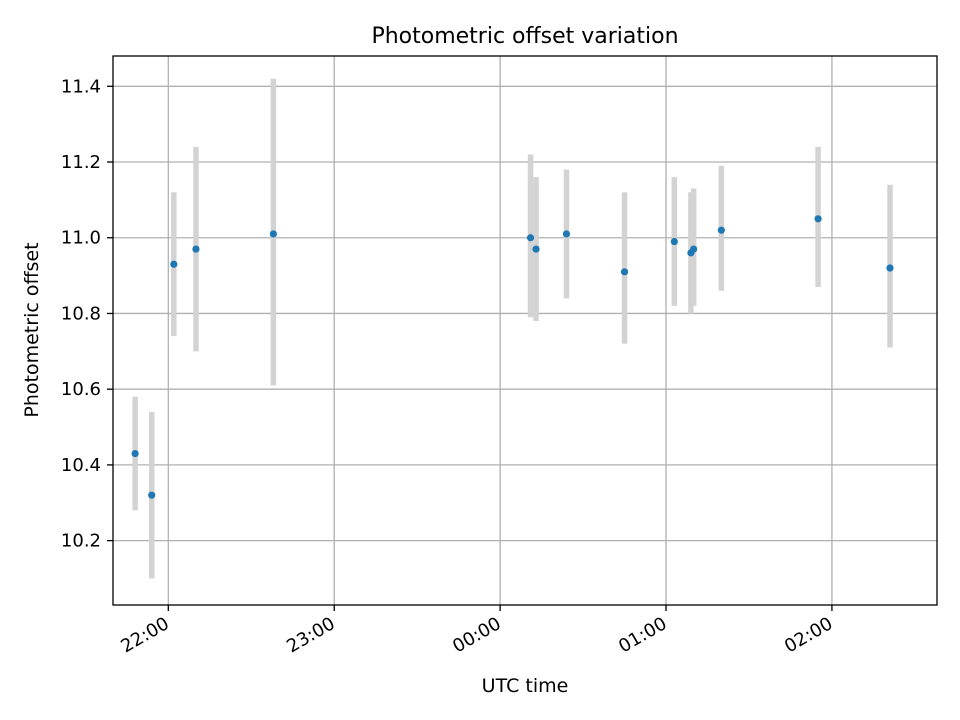 This screenshot has height=720, width=960. I want to click on x-axis-label: UTC time, so click(525, 686).